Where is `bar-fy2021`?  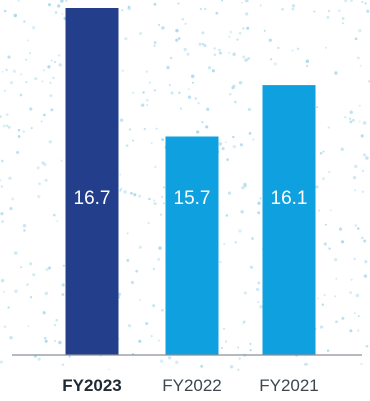
bar-fy2021 is located at coordinates (289, 220).